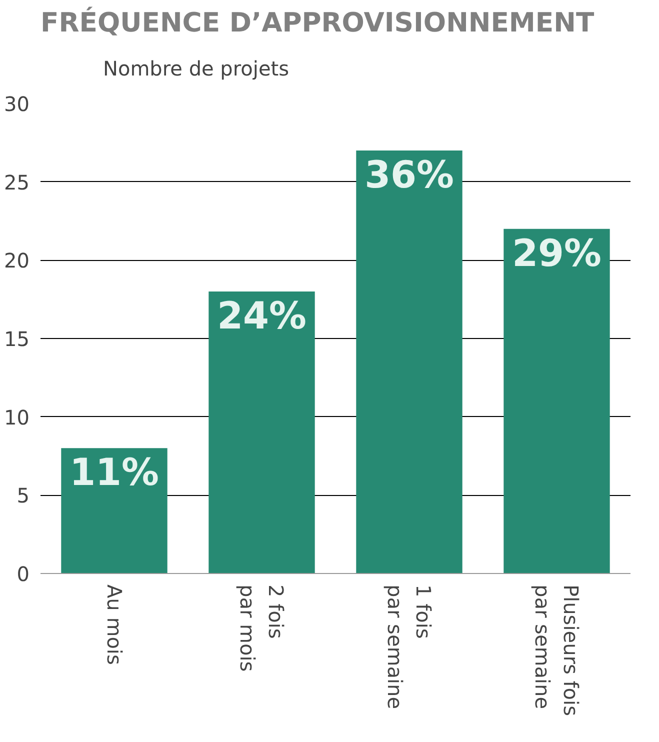  I want to click on x-tick-label: 2 fois par mois, so click(261, 628).